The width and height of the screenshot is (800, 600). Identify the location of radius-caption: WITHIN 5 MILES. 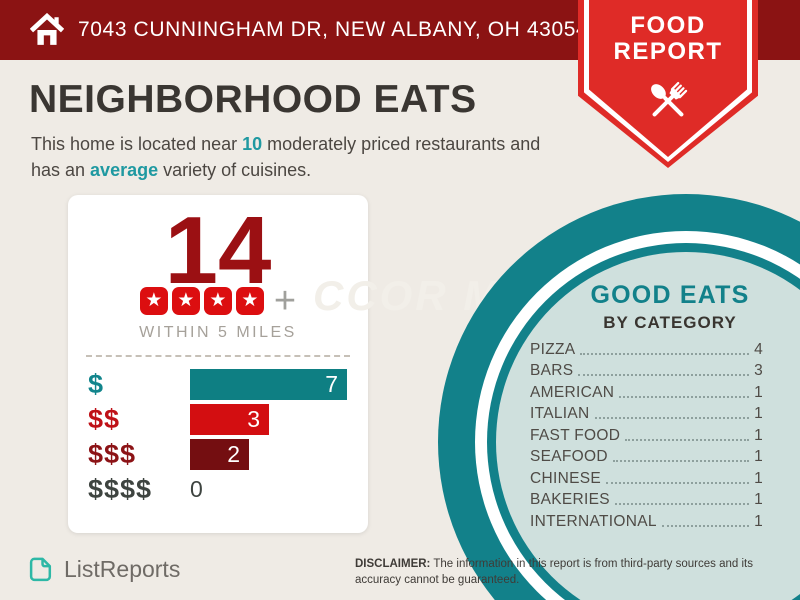
(218, 332).